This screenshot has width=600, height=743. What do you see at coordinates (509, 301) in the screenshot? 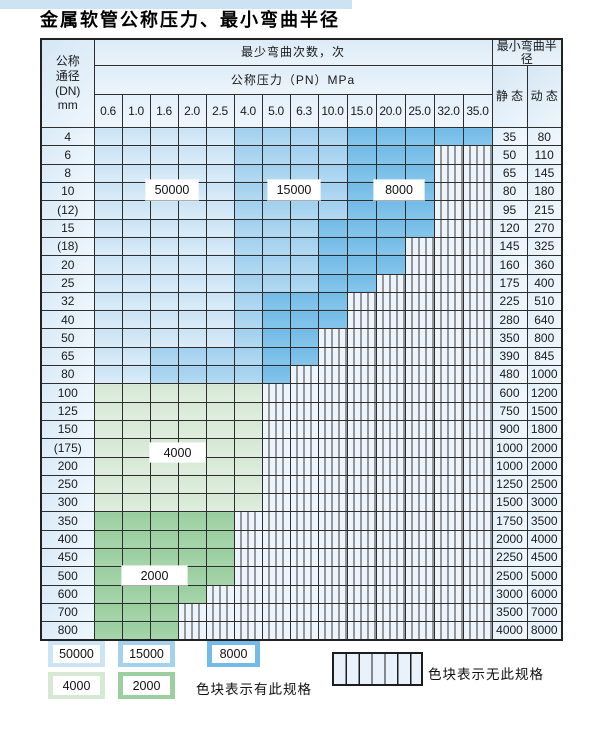
I see `static-radius-cell: 225` at bounding box center [509, 301].